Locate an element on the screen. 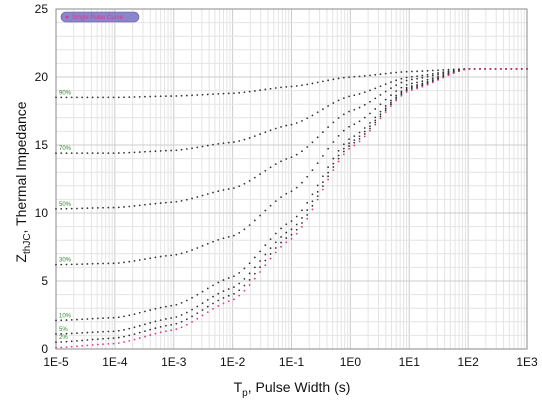 The height and width of the screenshot is (408, 542). y-tick-label: 15 is located at coordinates (42, 145).